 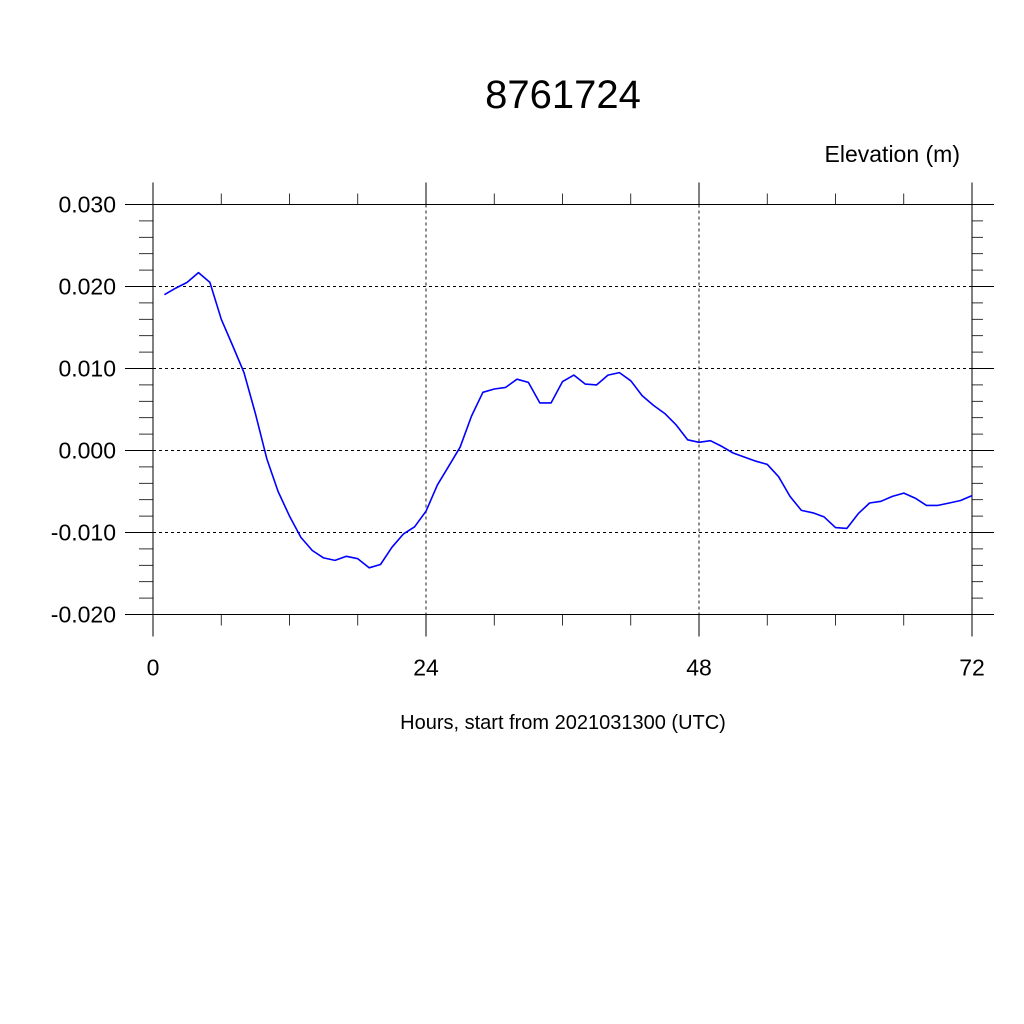 What do you see at coordinates (83, 615) in the screenshot?
I see `y-tick-label: -0.020` at bounding box center [83, 615].